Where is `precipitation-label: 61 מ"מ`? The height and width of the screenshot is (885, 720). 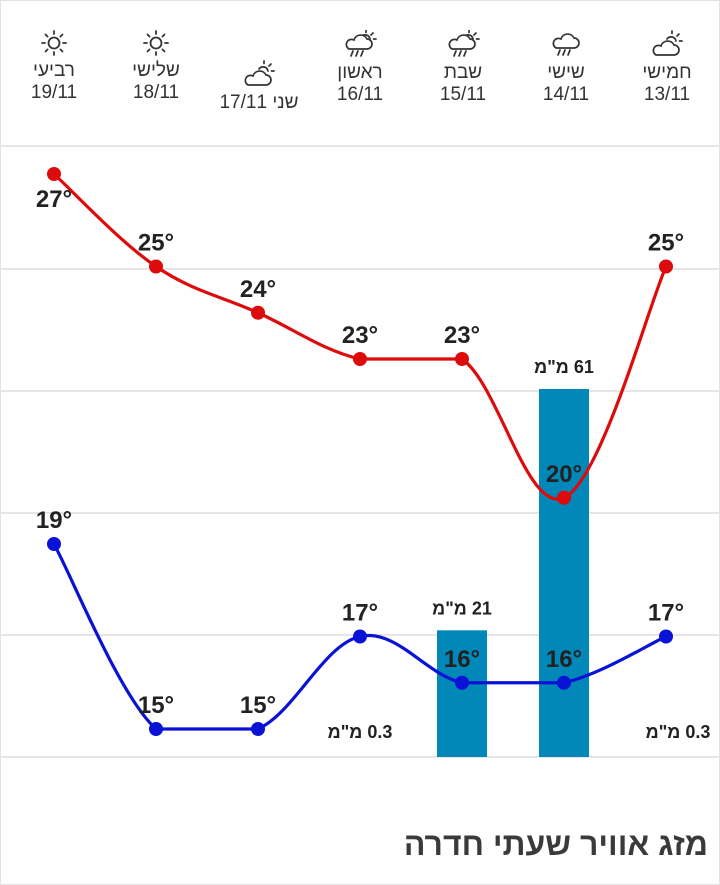
precipitation-label: 61 מ"מ is located at coordinates (564, 367).